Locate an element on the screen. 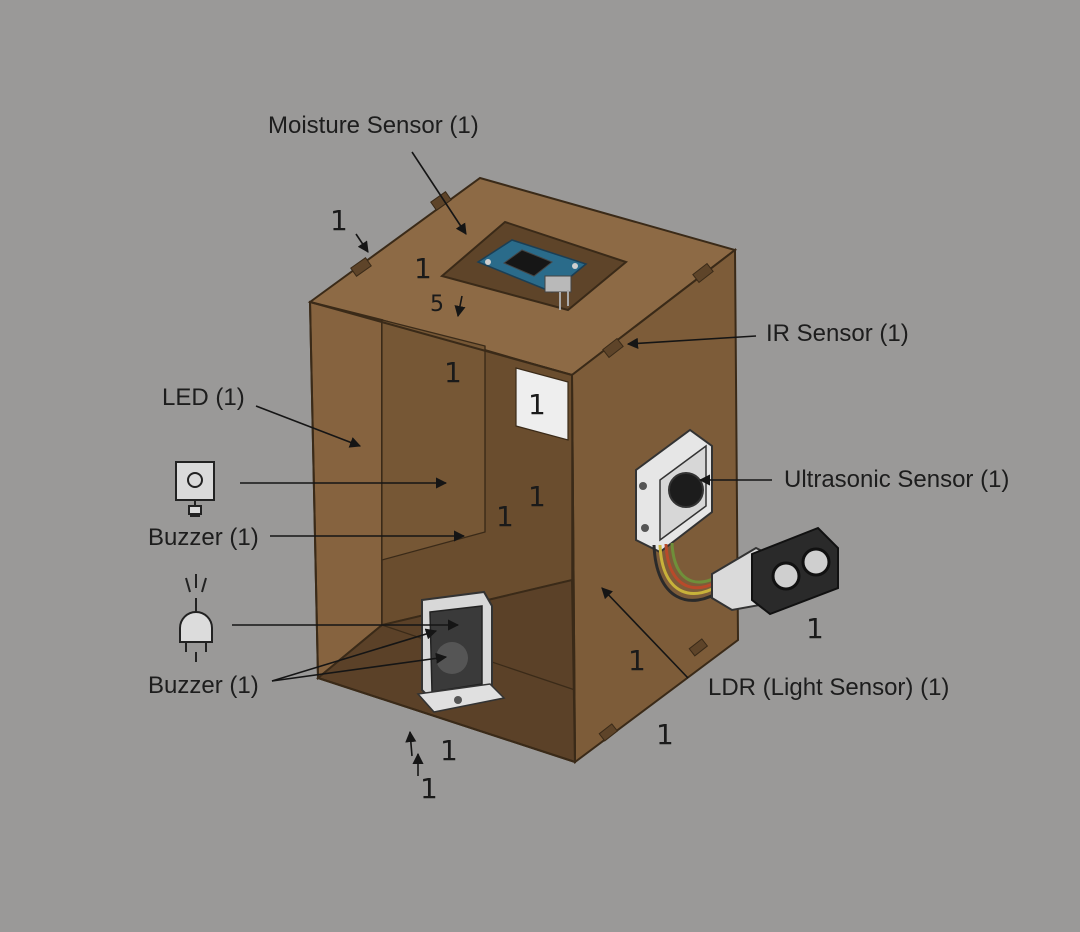 This screenshot has height=932, width=1080. arrow-buzzer-bottom-a is located at coordinates (354, 655).